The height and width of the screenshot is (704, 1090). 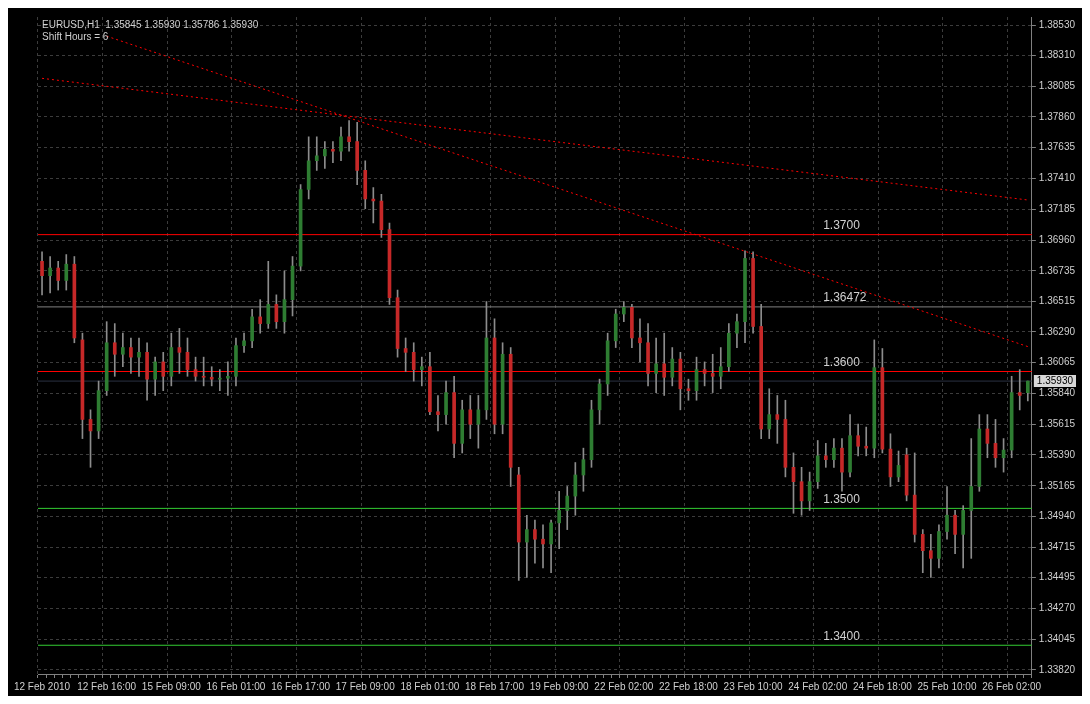 I want to click on y-tick-label: 1.34940, so click(x=1057, y=516).